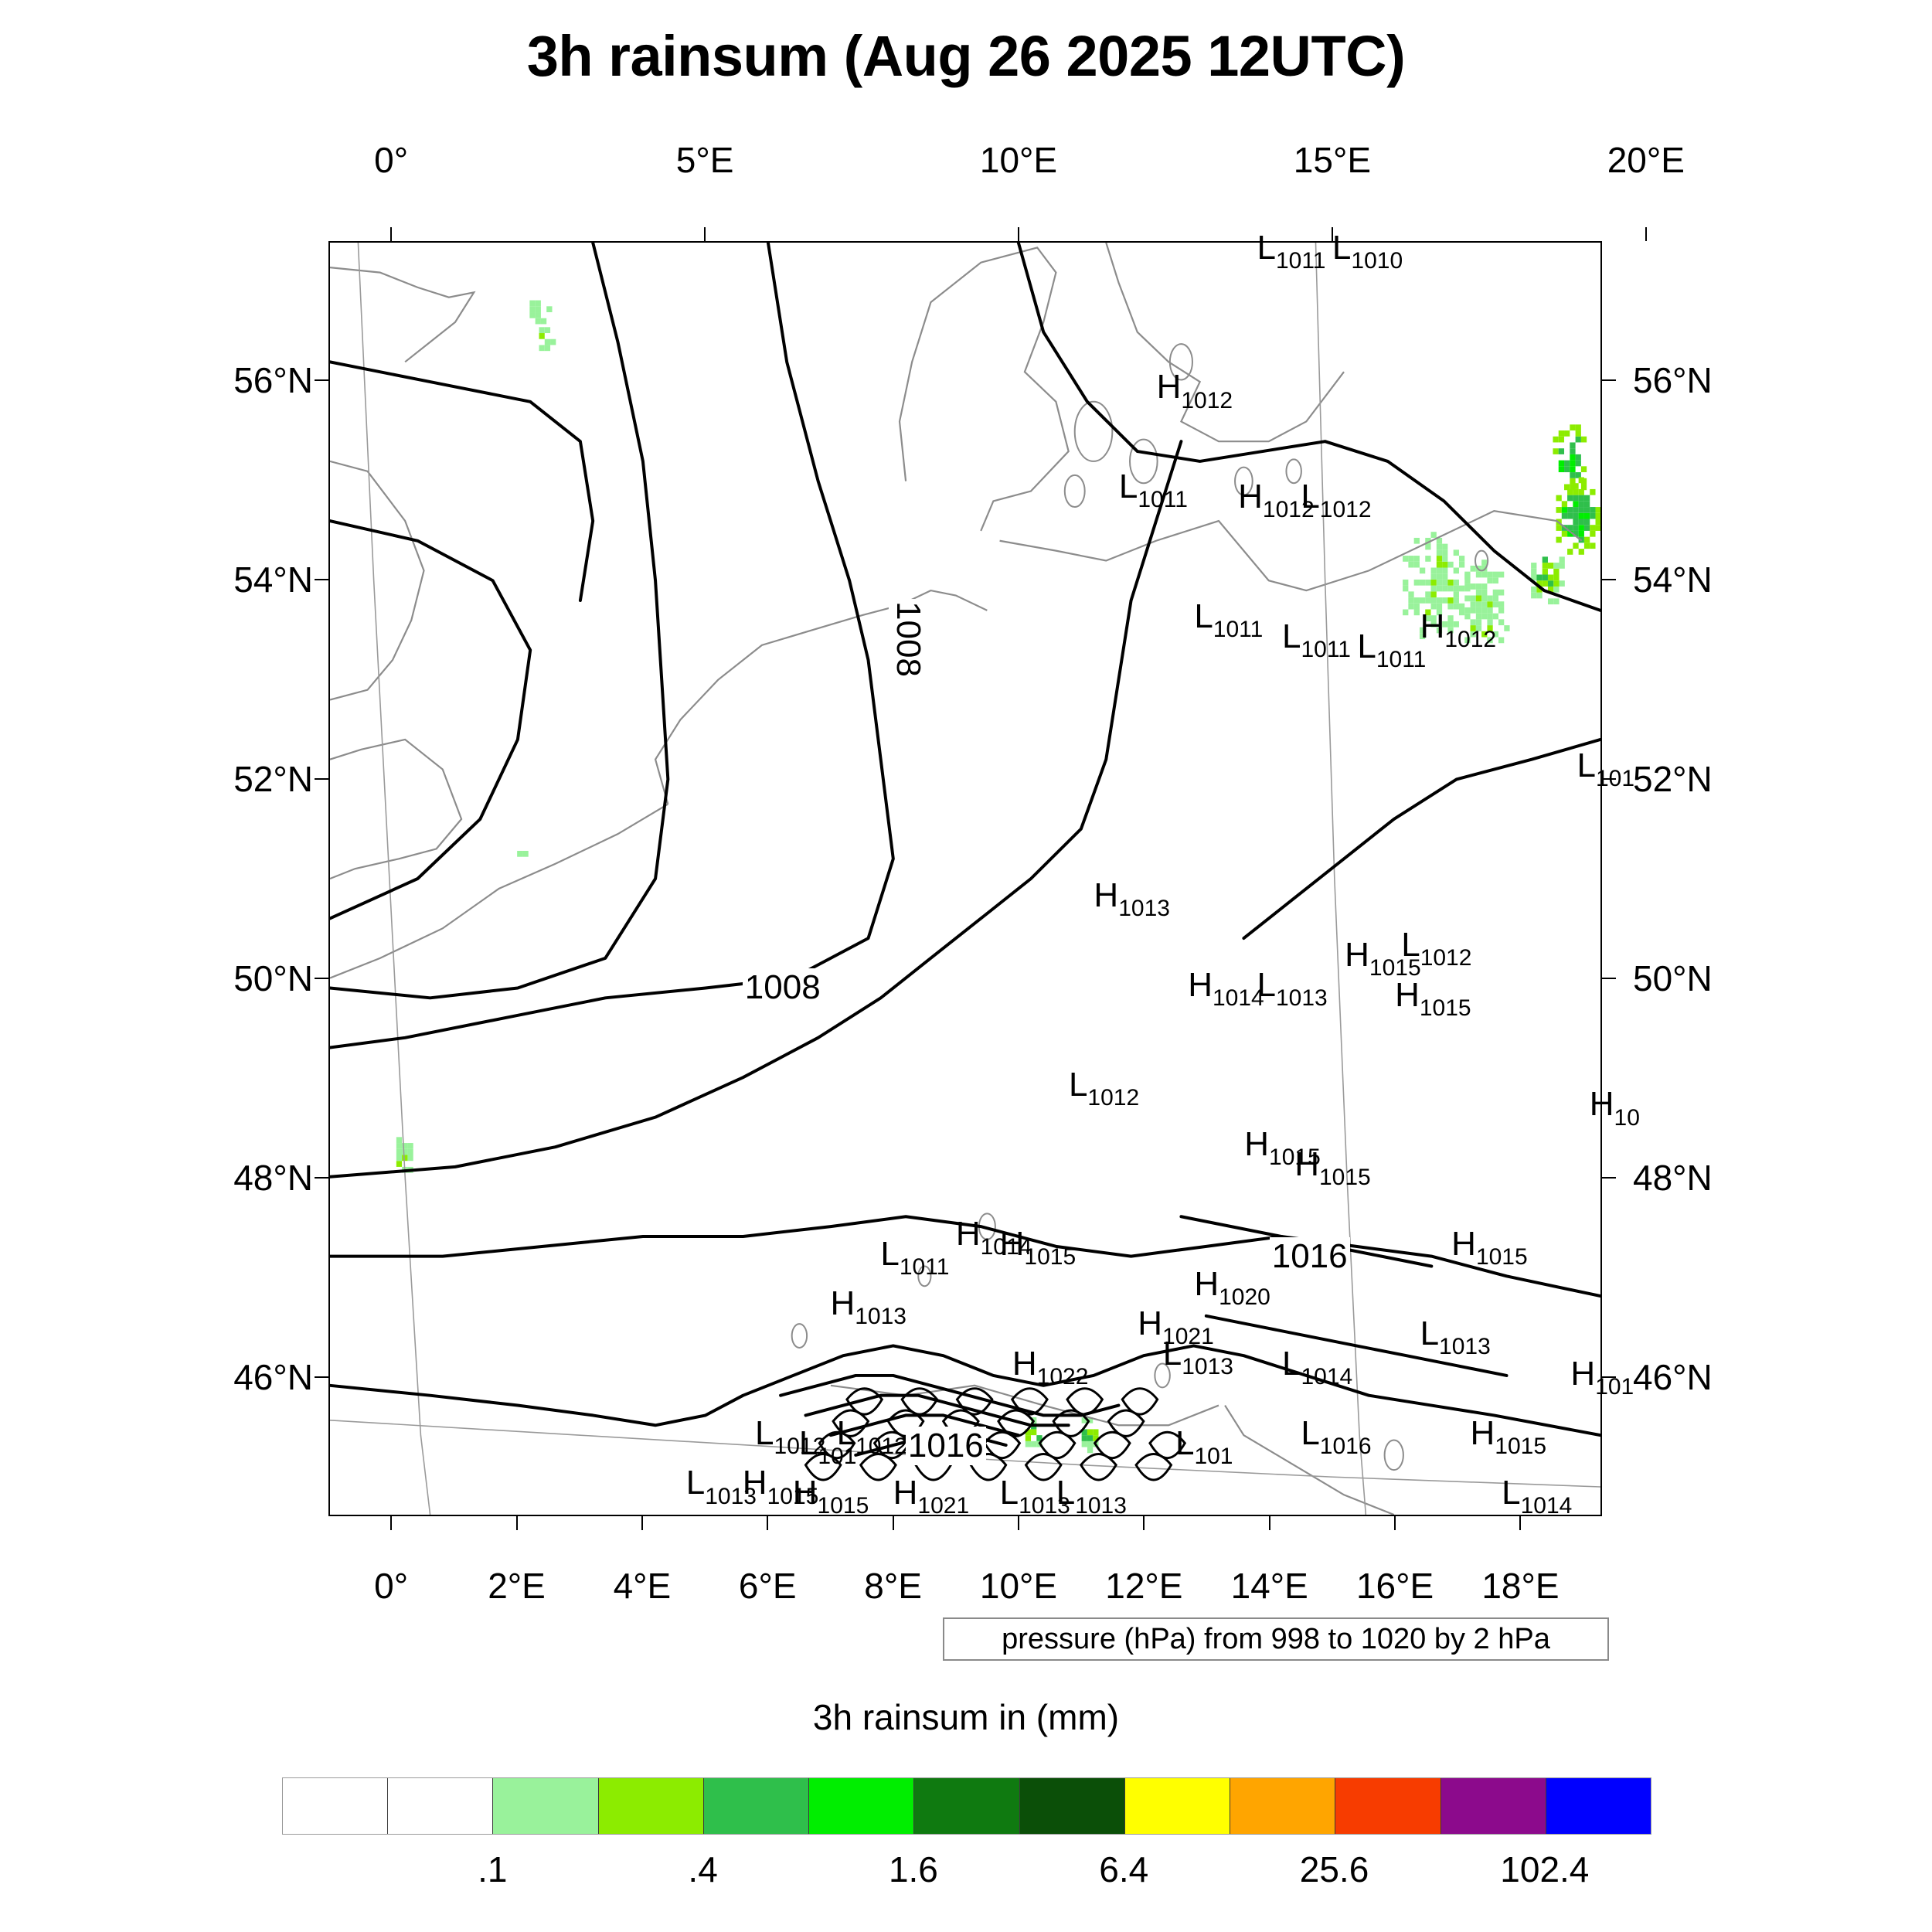 The image size is (1932, 1932). Describe the element at coordinates (1232, 1288) in the screenshot. I see `pressure-center-high-26: H1020` at that location.